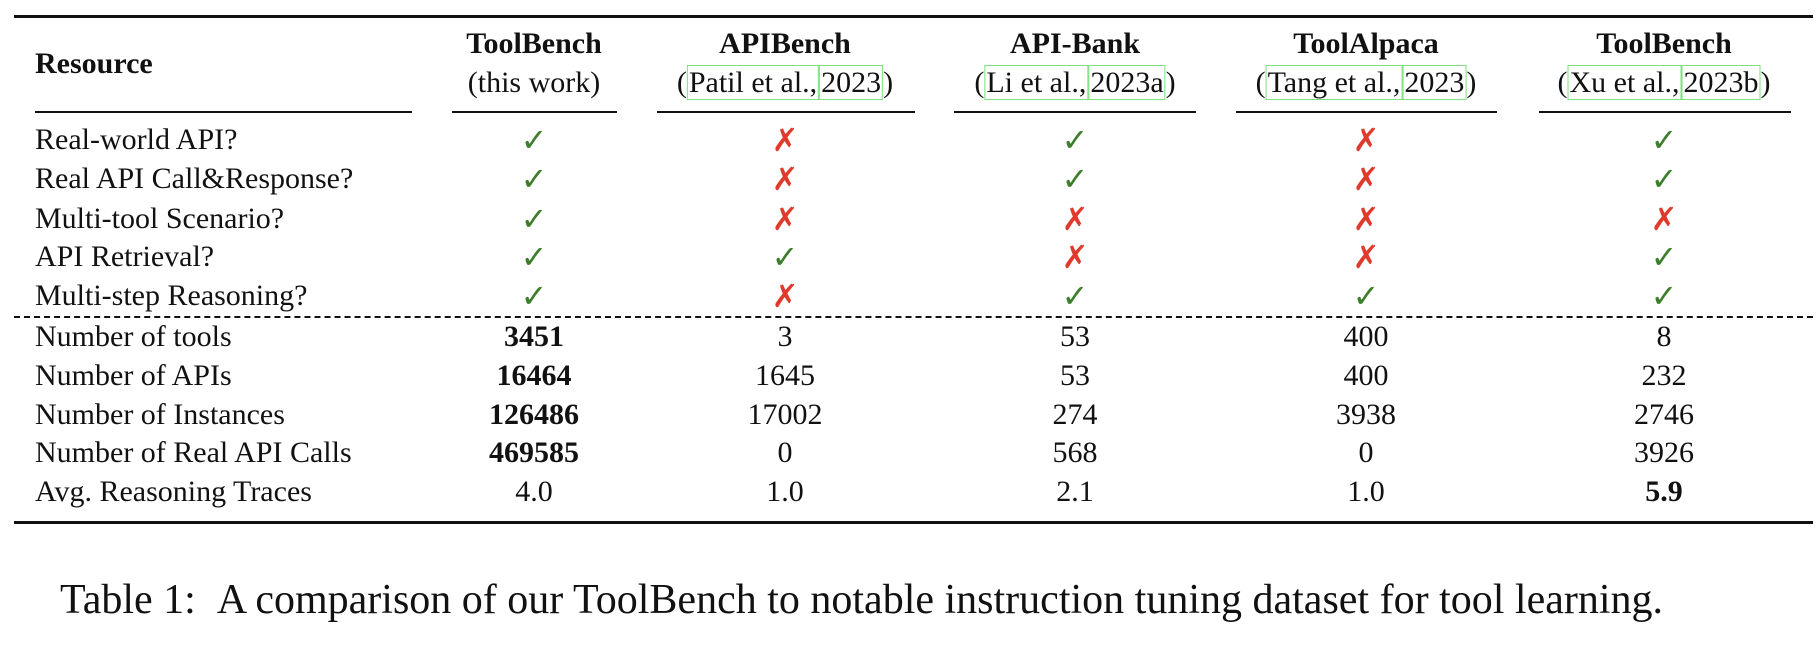 The height and width of the screenshot is (662, 1816). I want to click on column-name: API-Bank, so click(1075, 43).